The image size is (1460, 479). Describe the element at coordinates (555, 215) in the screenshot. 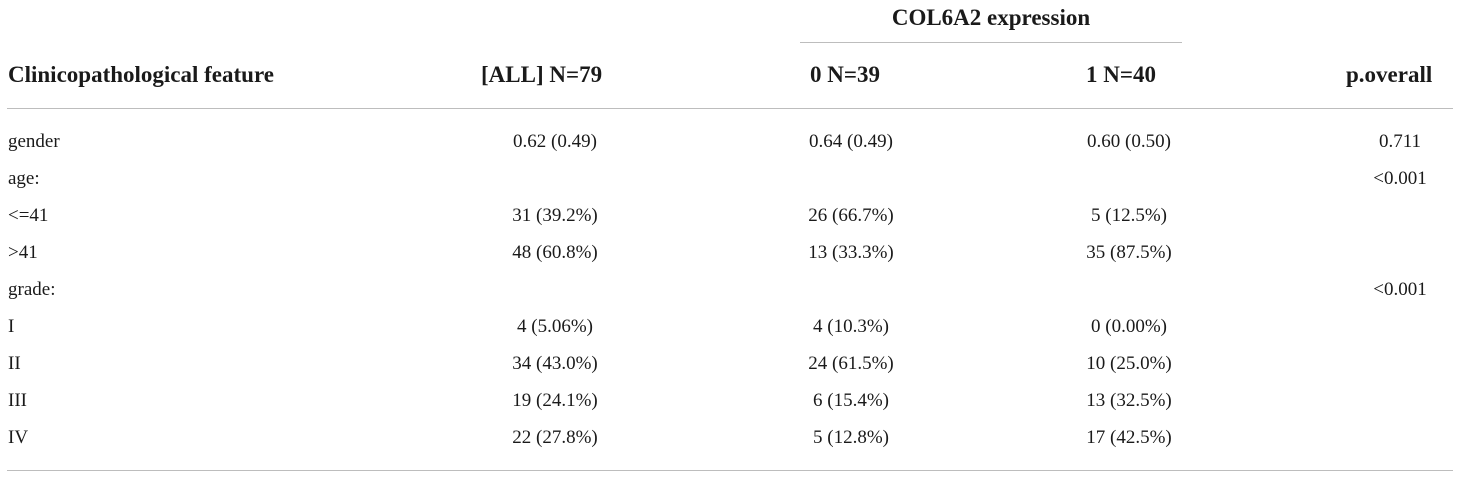

I see `cell-all: 31 (39.2%)` at that location.